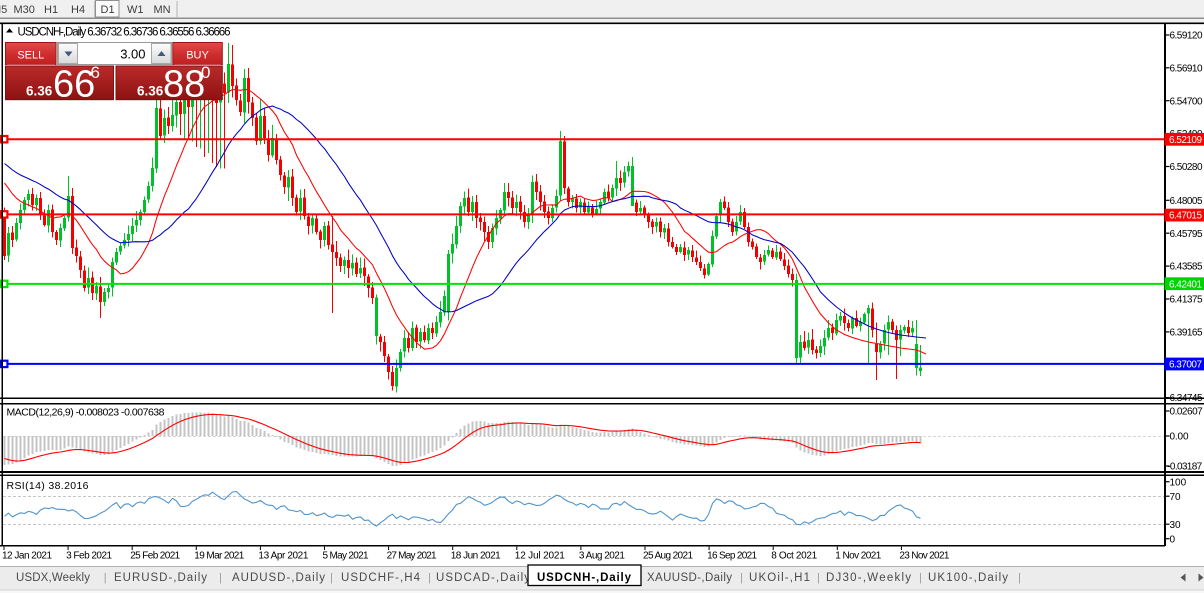 Image resolution: width=1204 pixels, height=593 pixels. I want to click on svg-text: M30, so click(24, 10).